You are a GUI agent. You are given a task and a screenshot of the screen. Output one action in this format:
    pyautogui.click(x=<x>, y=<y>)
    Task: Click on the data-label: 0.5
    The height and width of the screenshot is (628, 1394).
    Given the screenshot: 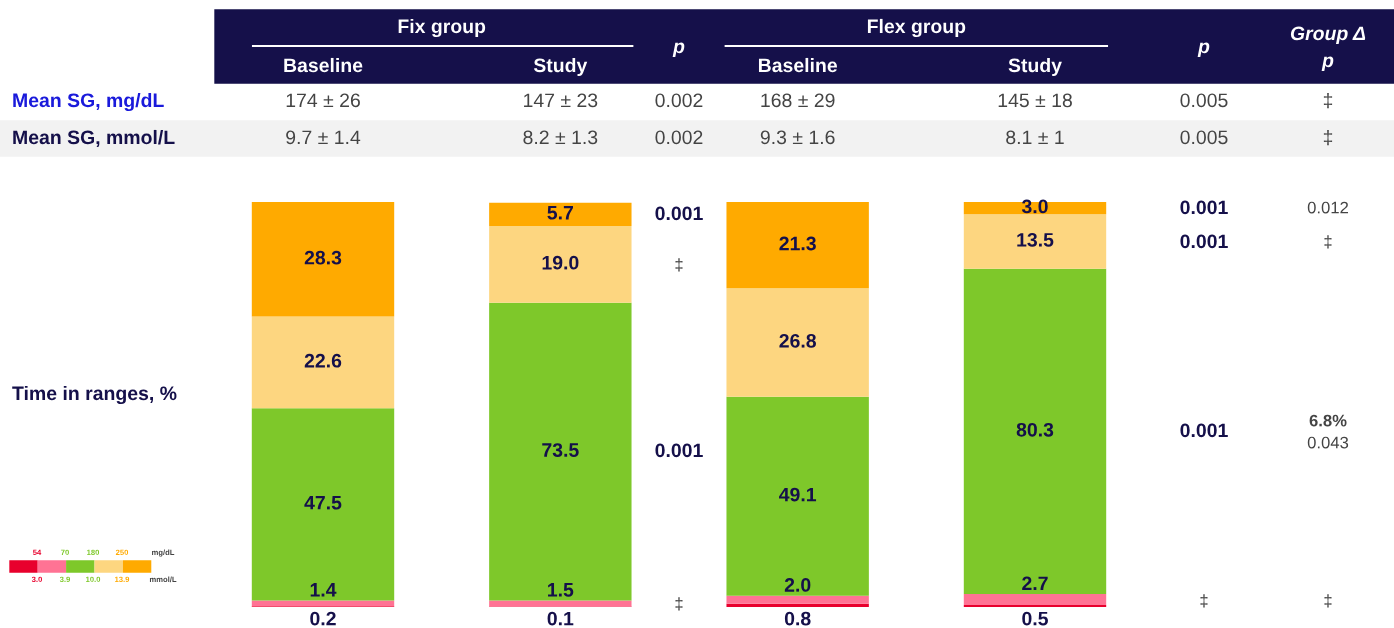 What is the action you would take?
    pyautogui.click(x=1035, y=618)
    